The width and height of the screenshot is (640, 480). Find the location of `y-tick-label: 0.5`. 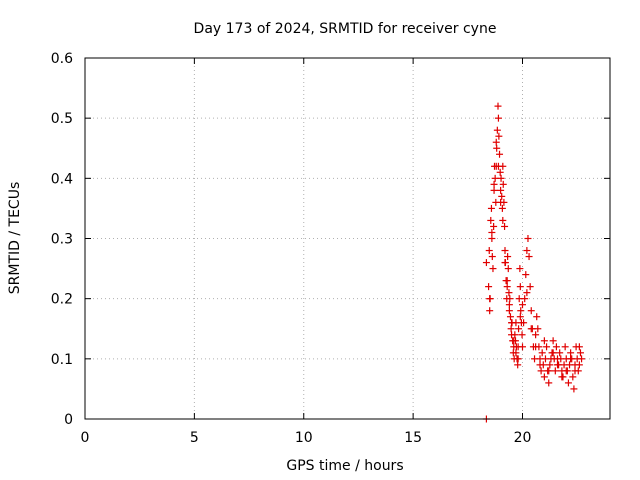

y-tick-label: 0.5 is located at coordinates (62, 119).